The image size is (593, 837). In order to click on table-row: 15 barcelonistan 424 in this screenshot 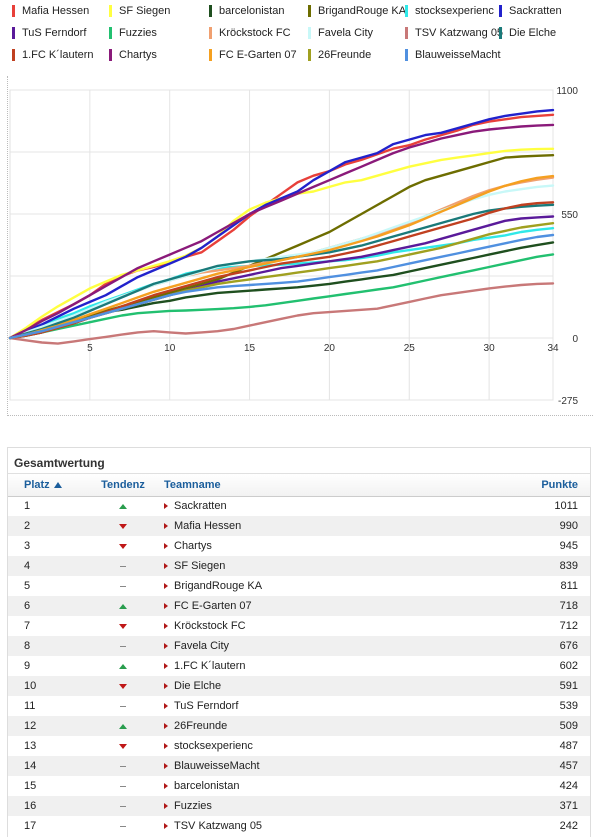, I will do `click(299, 786)`.